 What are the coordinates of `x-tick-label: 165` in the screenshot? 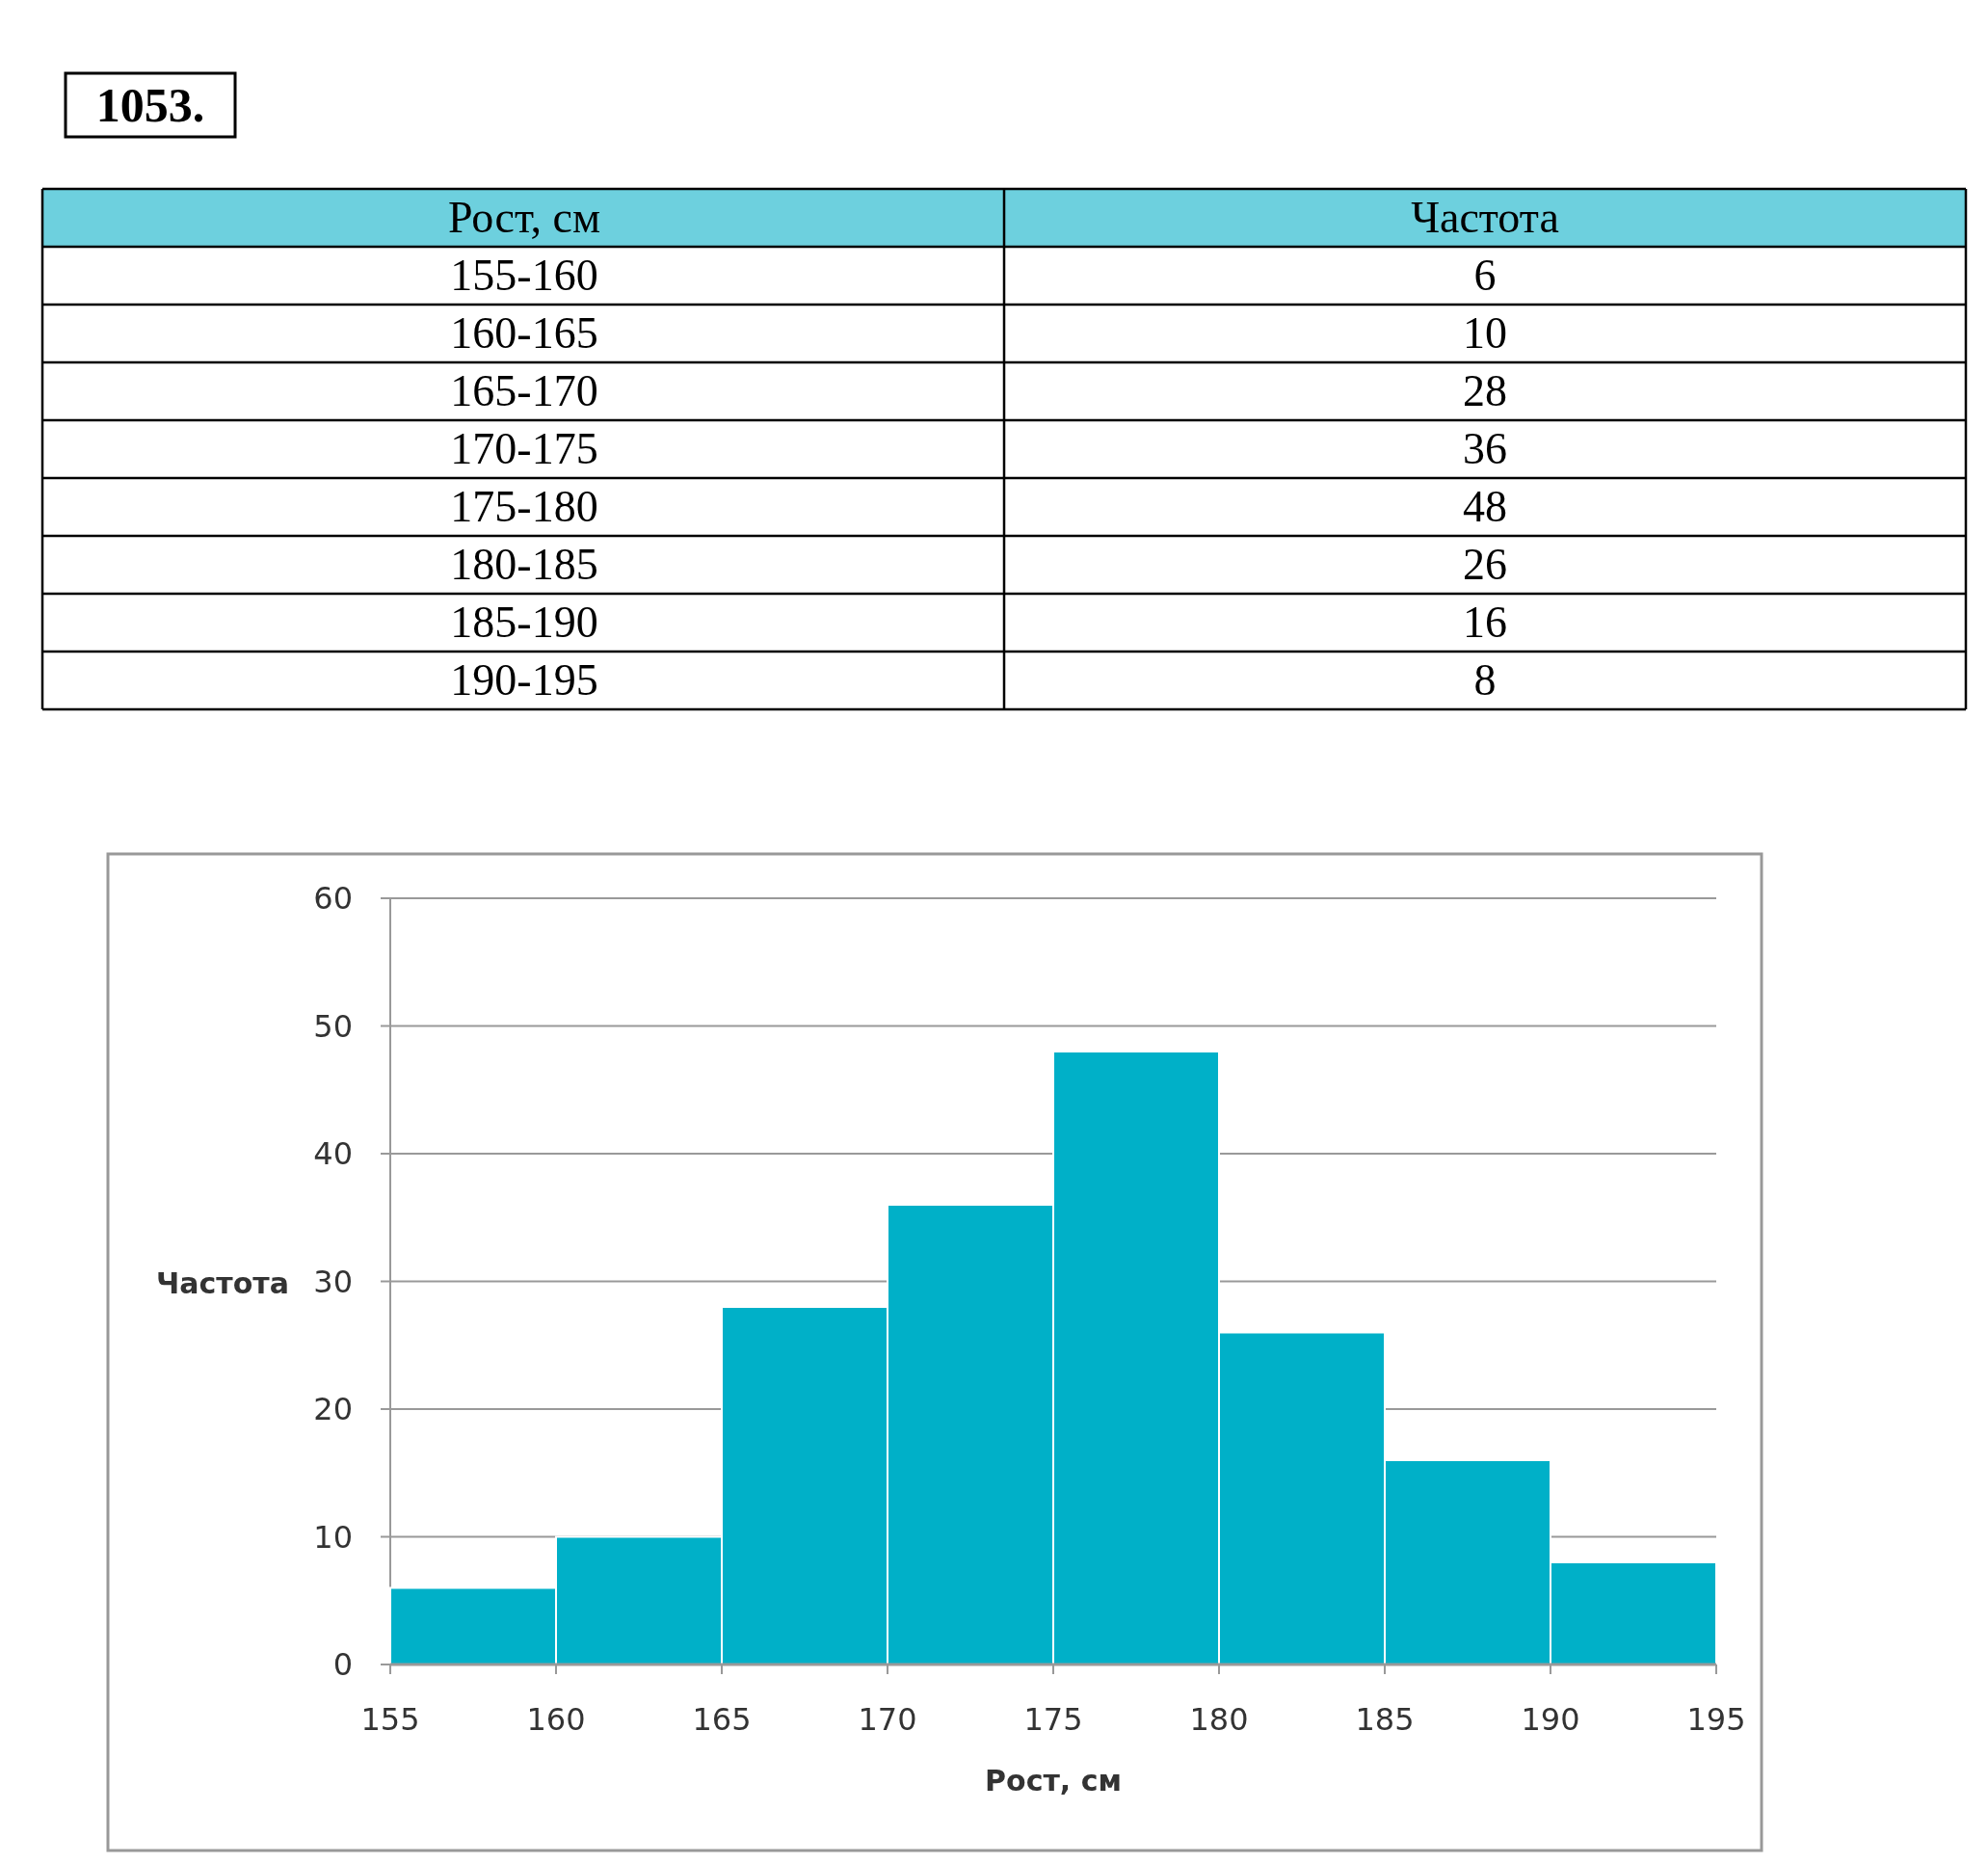 It's located at (722, 1719).